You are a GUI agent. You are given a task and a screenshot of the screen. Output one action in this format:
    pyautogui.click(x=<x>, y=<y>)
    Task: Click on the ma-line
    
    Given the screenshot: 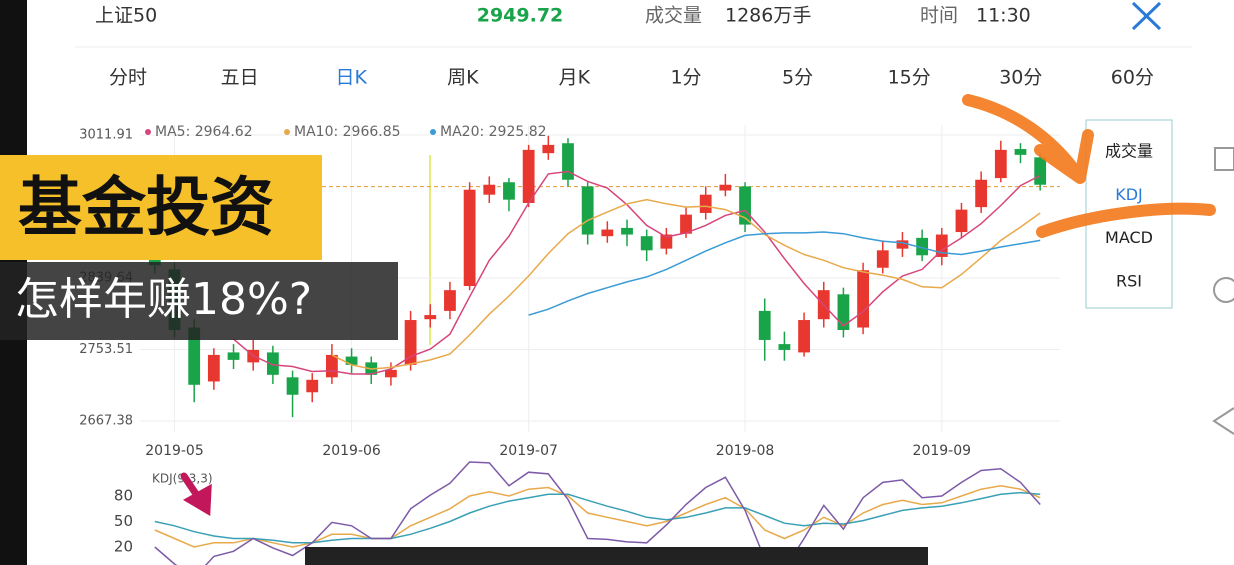 What is the action you would take?
    pyautogui.click(x=784, y=273)
    